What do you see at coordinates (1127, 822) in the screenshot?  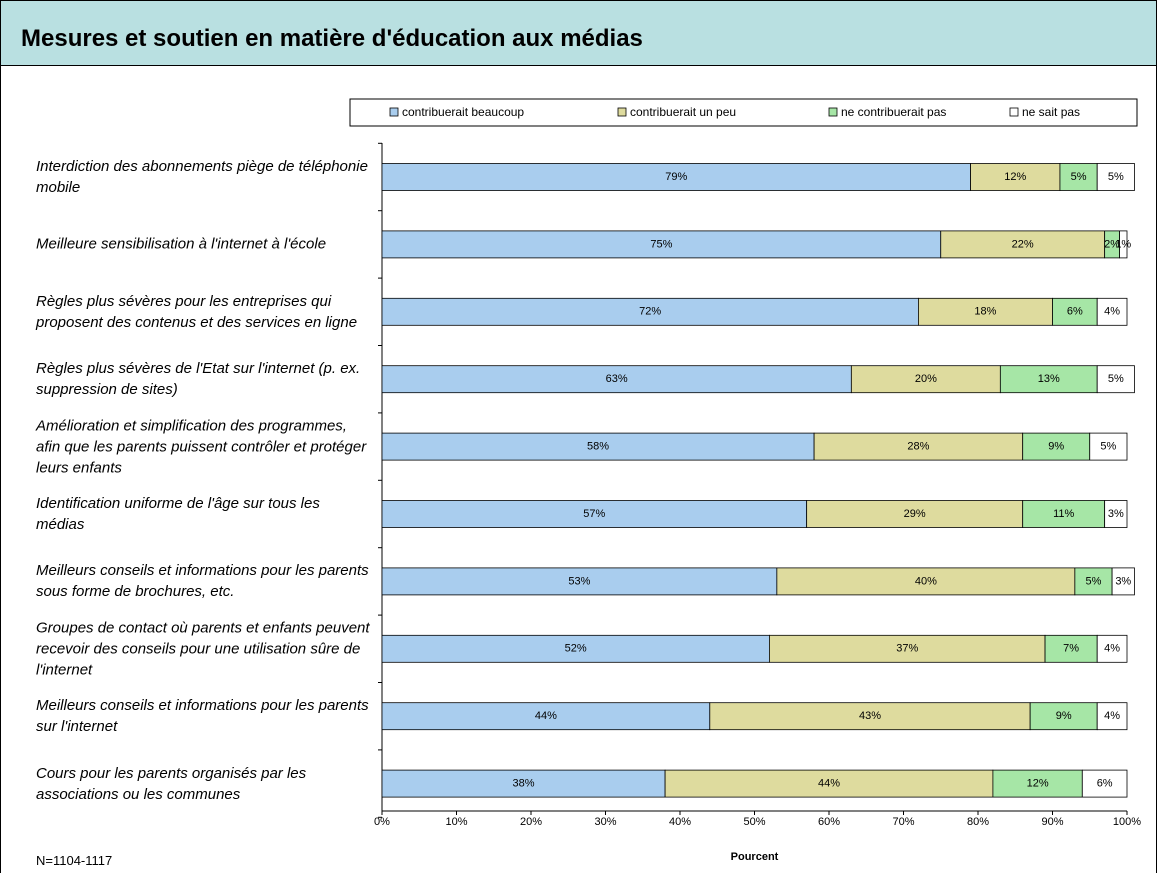 I see `x-tick-label: 100%` at bounding box center [1127, 822].